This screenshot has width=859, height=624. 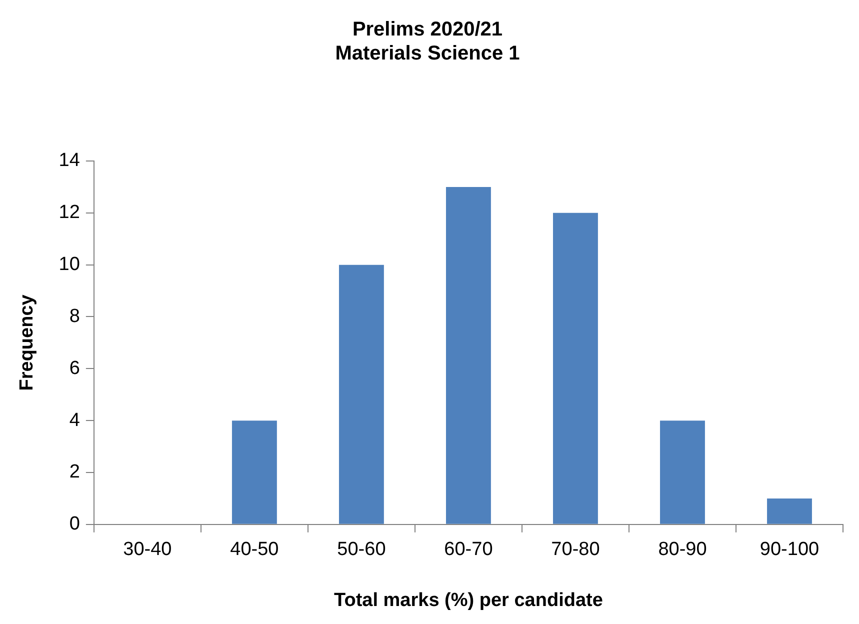 I want to click on y-tick-label: 0, so click(x=74, y=524).